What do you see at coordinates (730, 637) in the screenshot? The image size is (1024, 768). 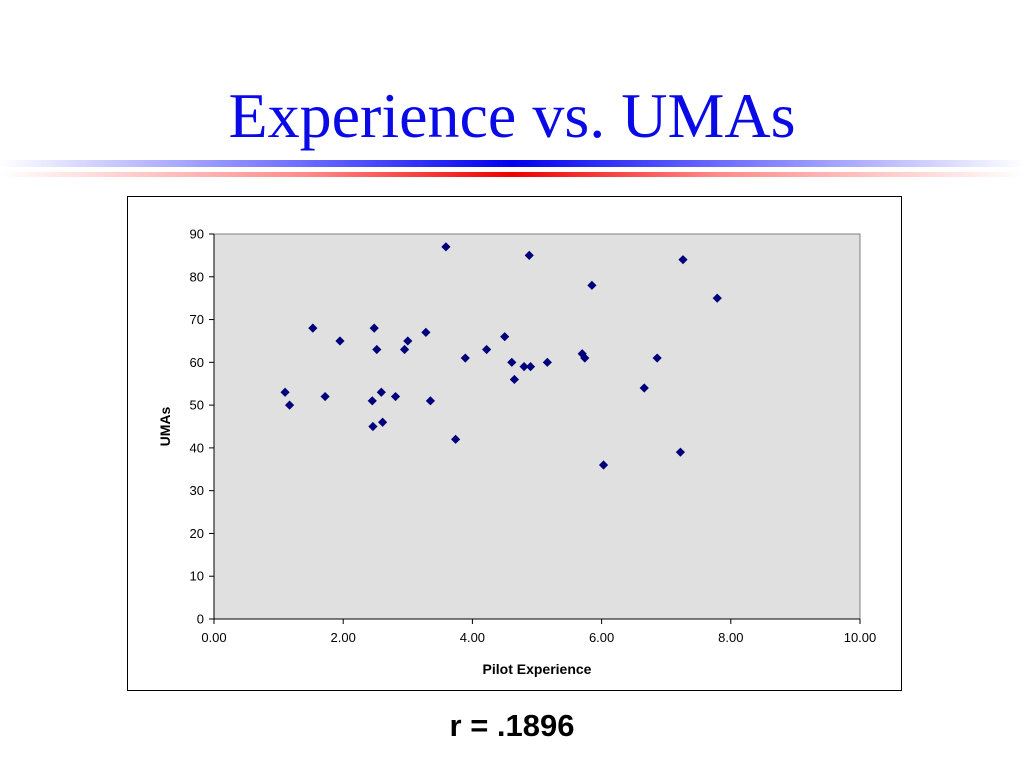 I see `x-tick-label: 8.00` at bounding box center [730, 637].